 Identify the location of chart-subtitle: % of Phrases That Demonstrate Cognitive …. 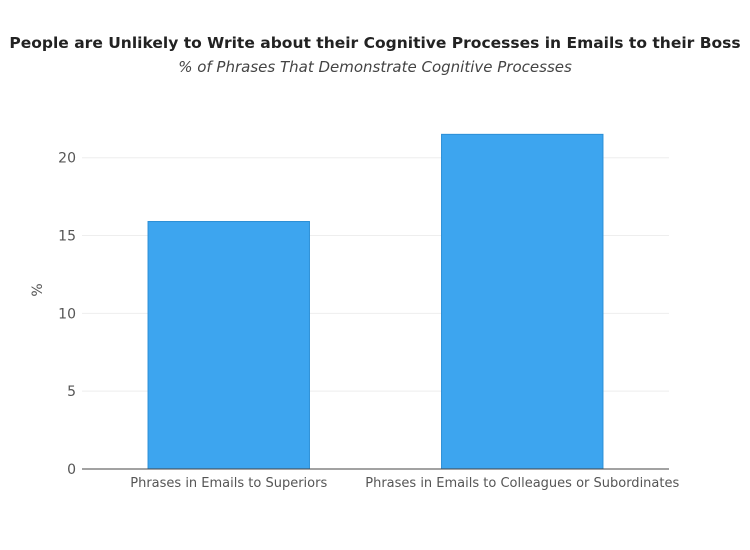
(375, 67).